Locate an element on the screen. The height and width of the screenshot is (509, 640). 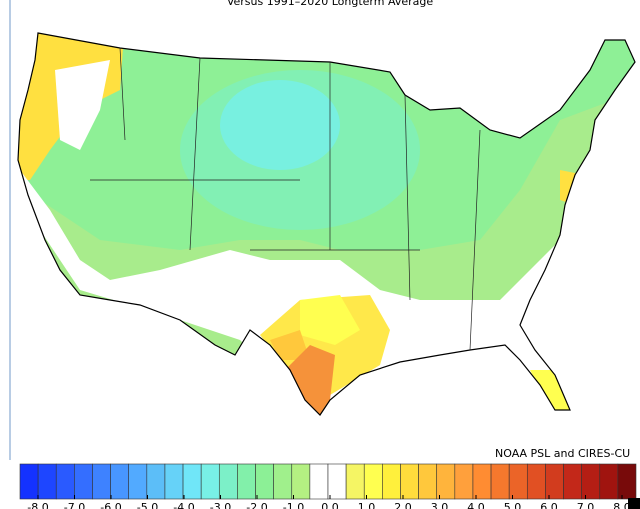
colorbar-tick-label: 3.0 is located at coordinates (440, 505).